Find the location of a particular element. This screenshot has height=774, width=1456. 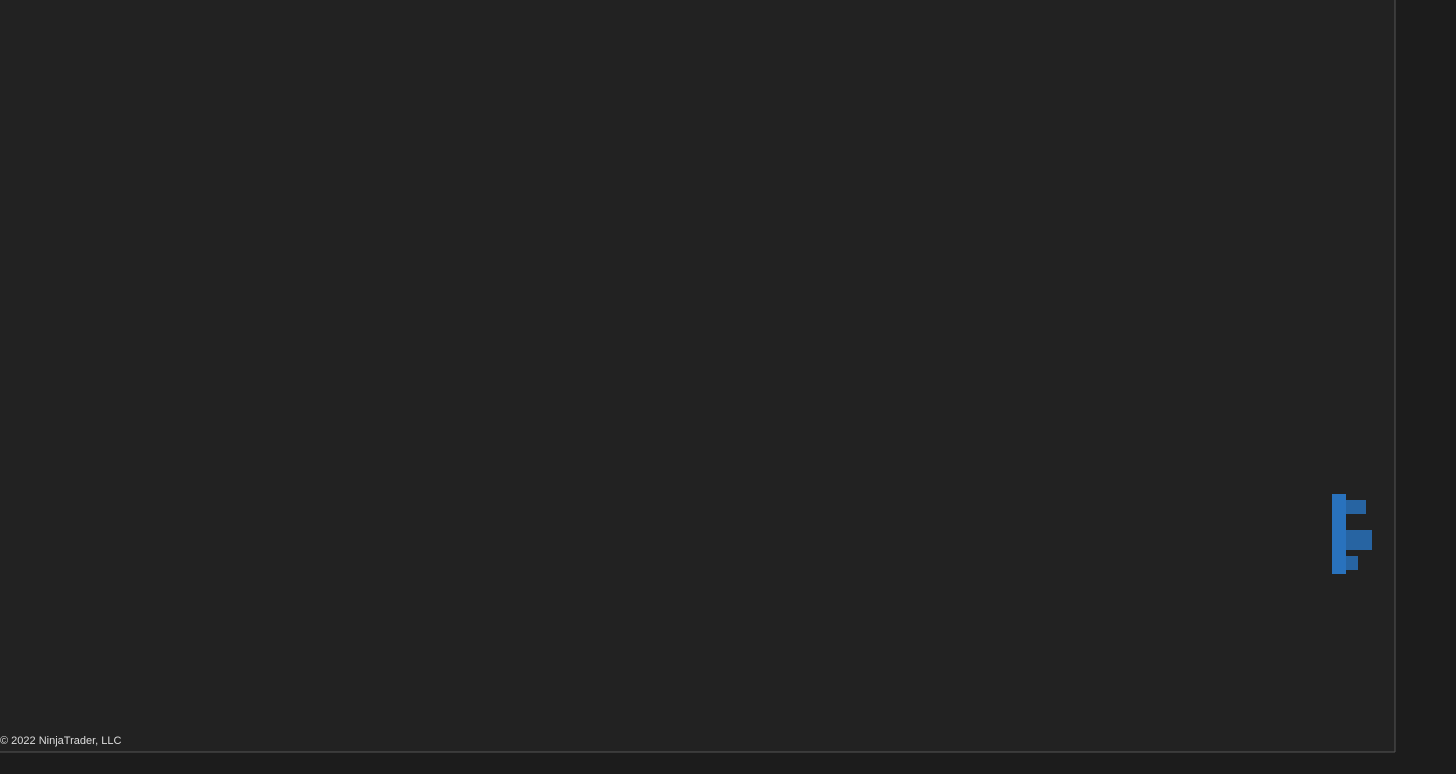

x-axis-panel is located at coordinates (697, 763).